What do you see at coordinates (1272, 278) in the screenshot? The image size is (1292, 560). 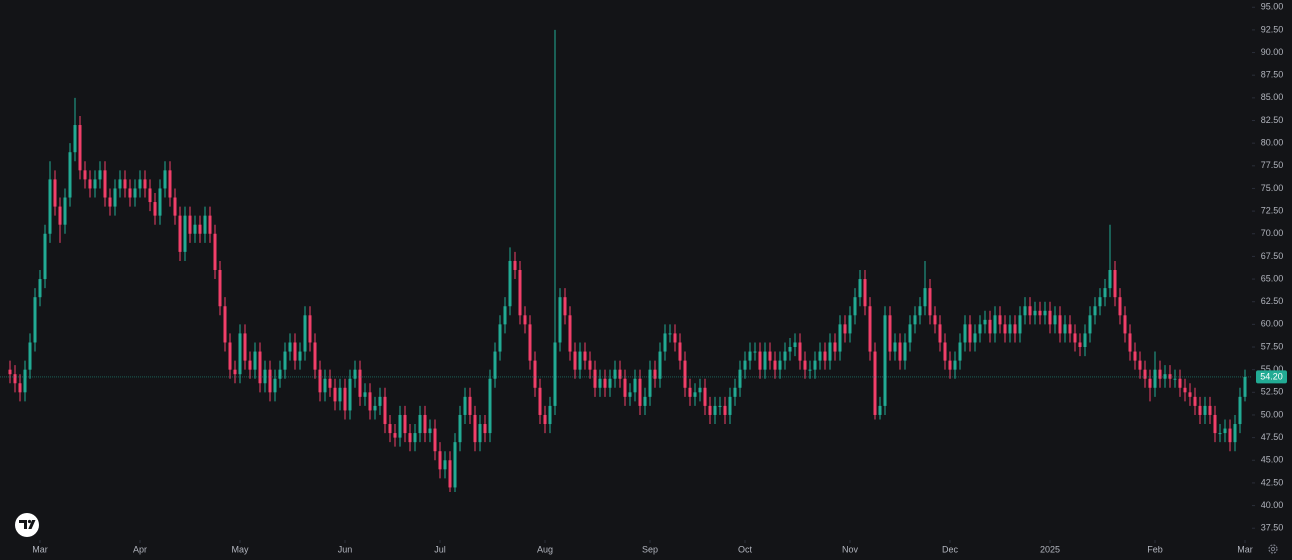 I see `y-tick-label: 65.00` at bounding box center [1272, 278].